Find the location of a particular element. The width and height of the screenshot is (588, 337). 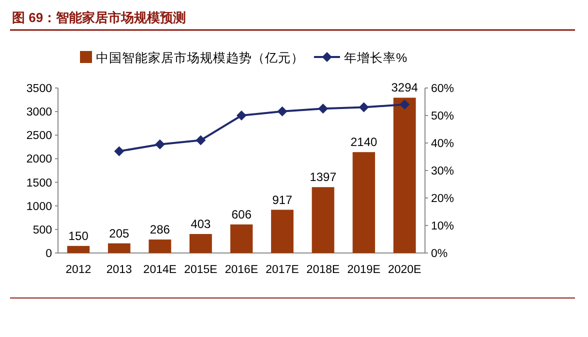

y2-tick-label: 30% is located at coordinates (442, 172).